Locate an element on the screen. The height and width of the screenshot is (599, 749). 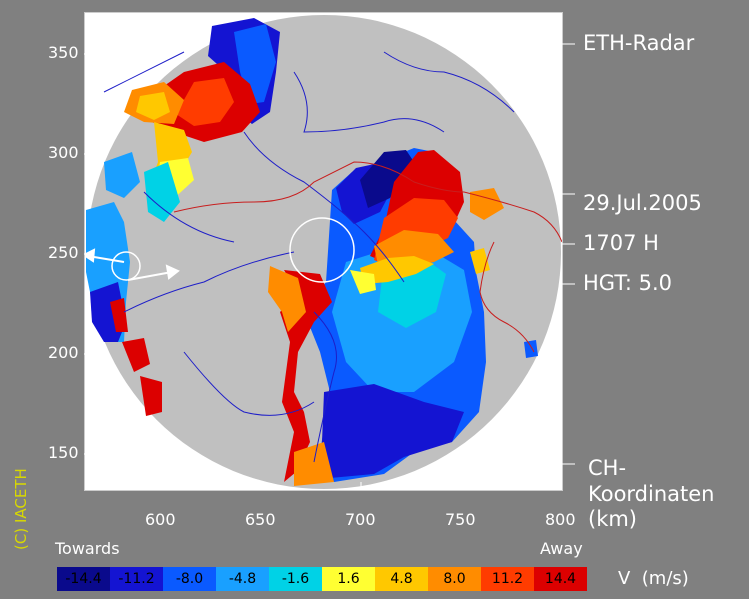
radar-title: ETH-Radar is located at coordinates (639, 43).